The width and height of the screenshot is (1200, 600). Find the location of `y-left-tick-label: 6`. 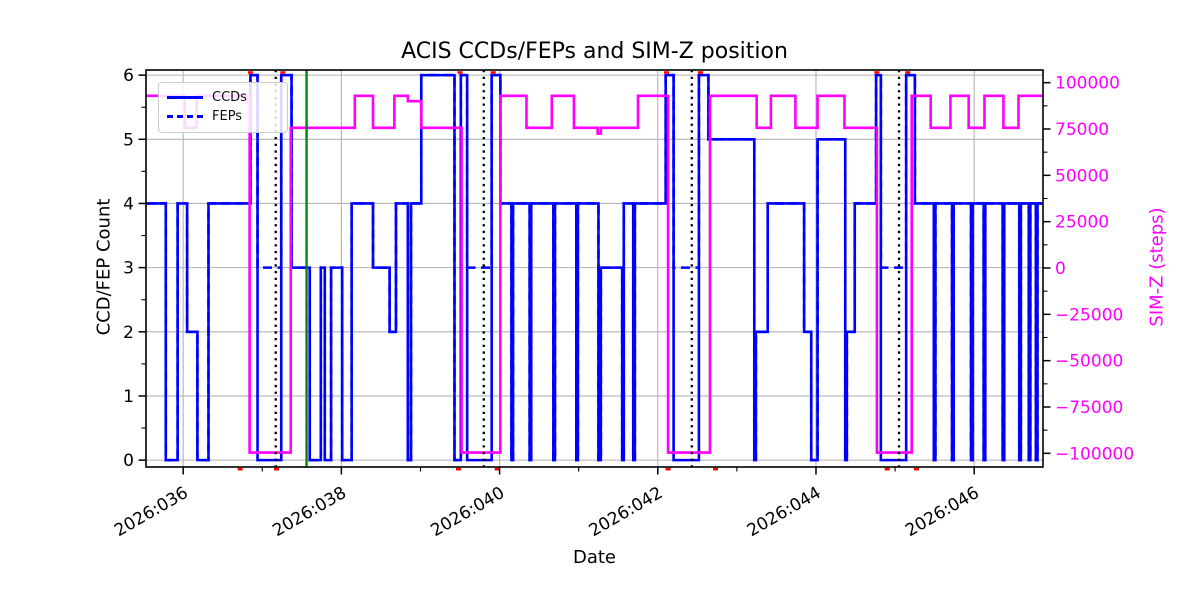

y-left-tick-label: 6 is located at coordinates (128, 76).